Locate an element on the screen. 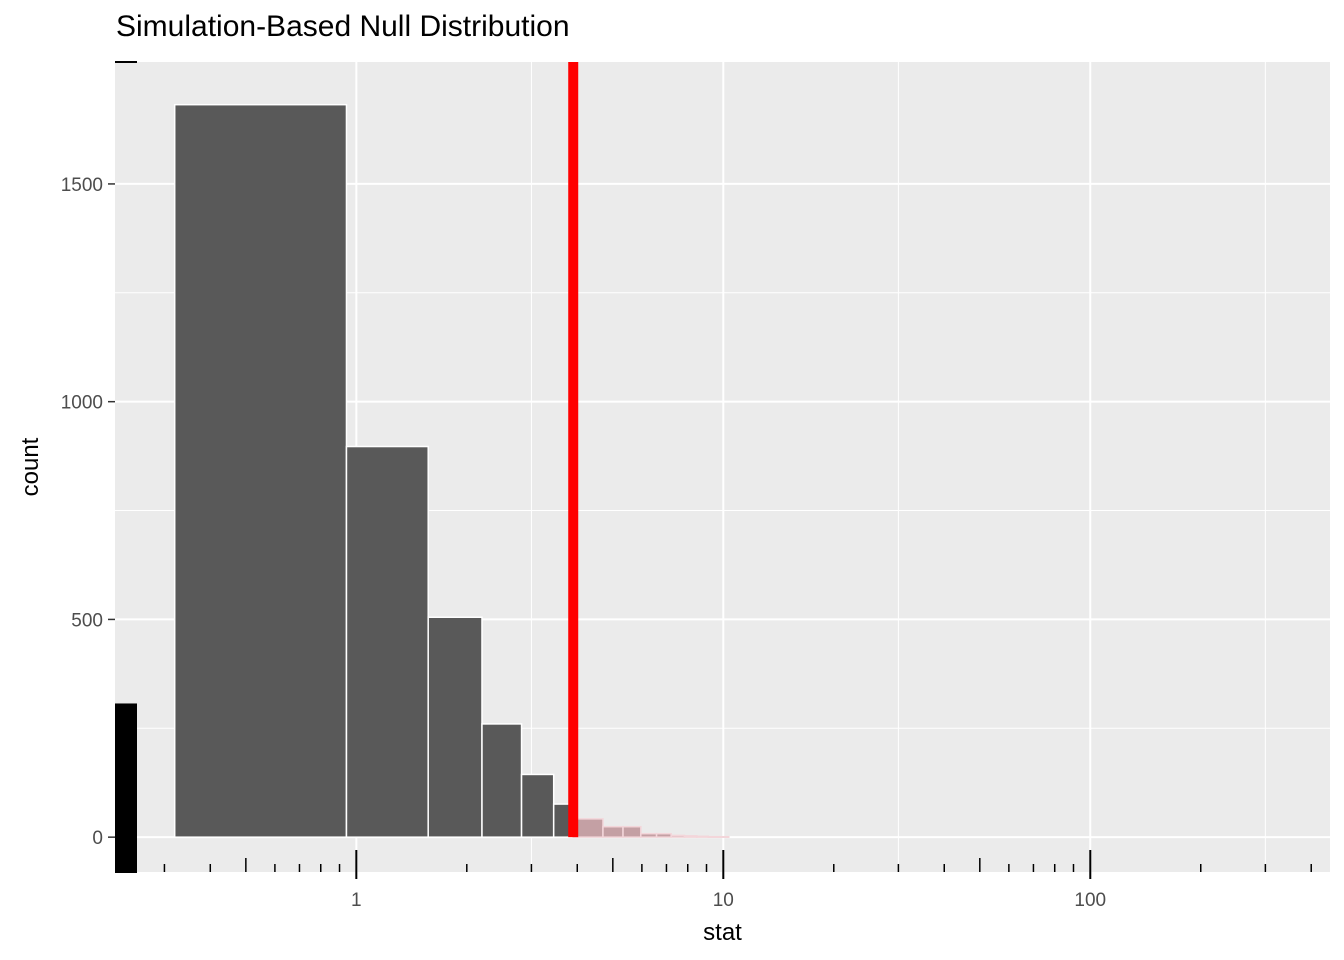 This screenshot has width=1344, height=960. observed-stat-line is located at coordinates (573, 450).